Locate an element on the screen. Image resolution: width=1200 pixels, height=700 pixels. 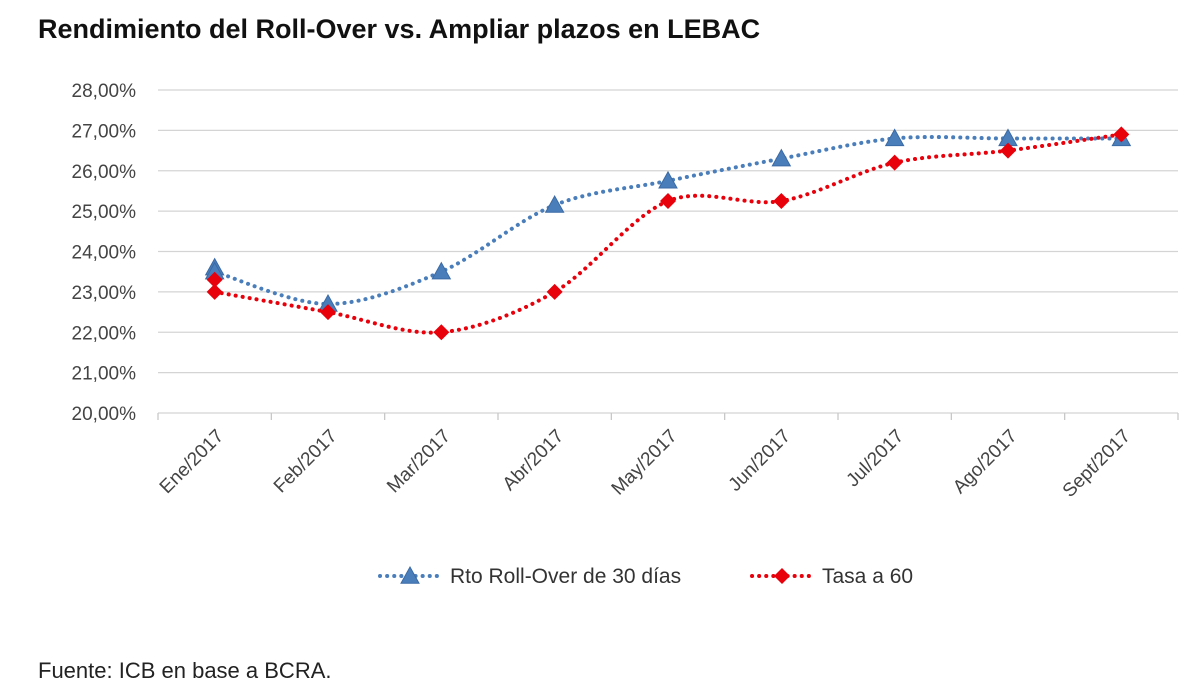
y-tick-label: 26,00% is located at coordinates (104, 172).